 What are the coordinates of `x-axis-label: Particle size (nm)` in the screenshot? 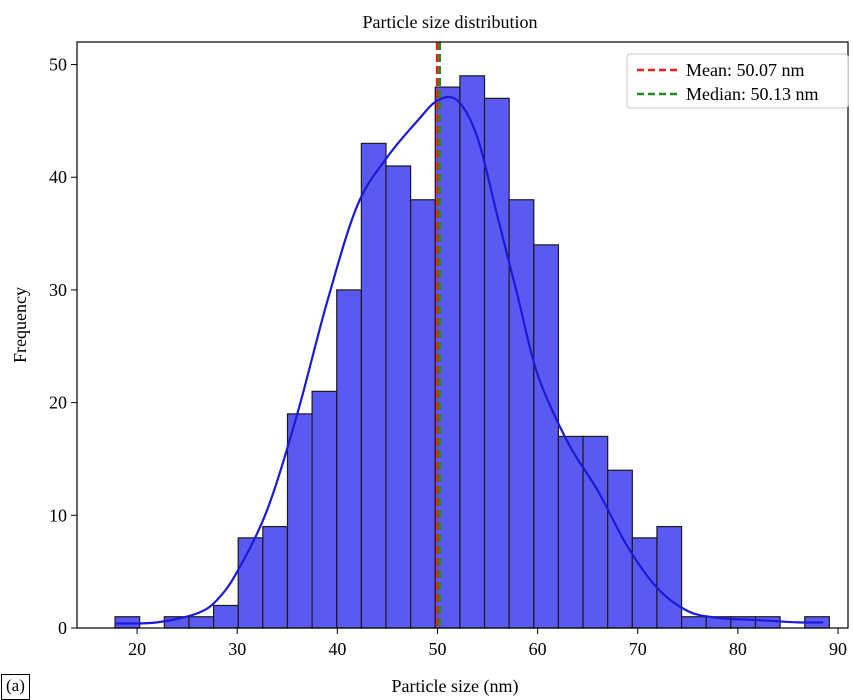 It's located at (455, 686).